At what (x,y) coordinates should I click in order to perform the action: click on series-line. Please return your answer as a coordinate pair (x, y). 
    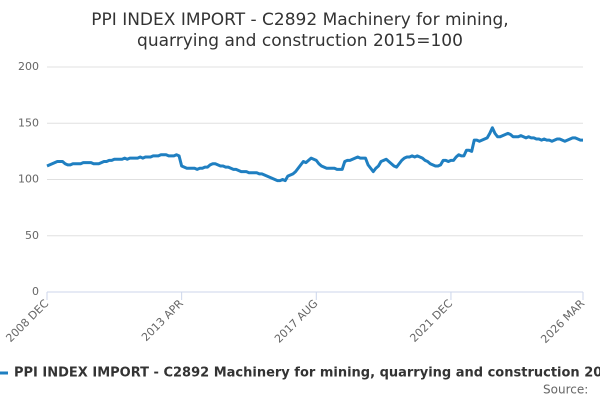
    Looking at the image, I should click on (314, 154).